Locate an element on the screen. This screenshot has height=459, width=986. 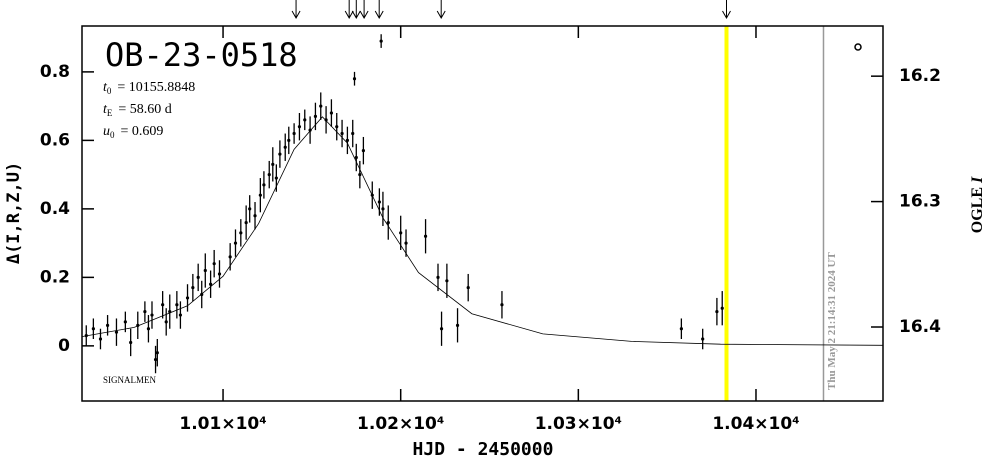
param-subscript: 0 is located at coordinates (112, 135).